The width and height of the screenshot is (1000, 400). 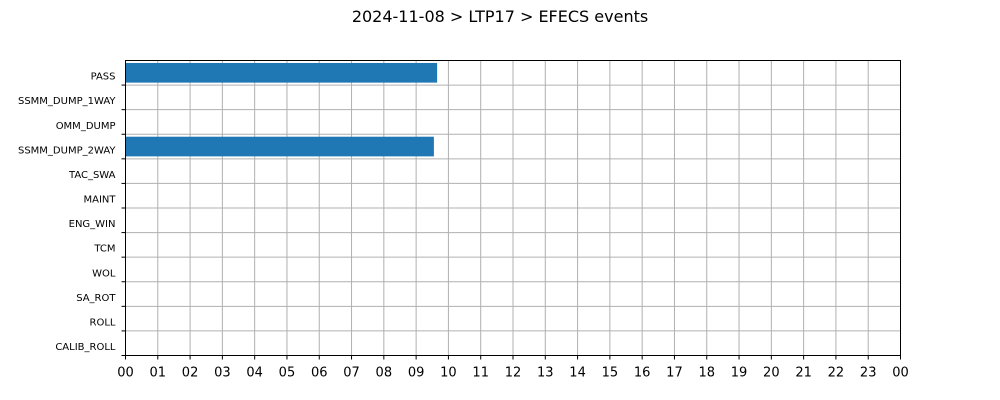 What do you see at coordinates (103, 77) in the screenshot?
I see `y-tick-label: PASS` at bounding box center [103, 77].